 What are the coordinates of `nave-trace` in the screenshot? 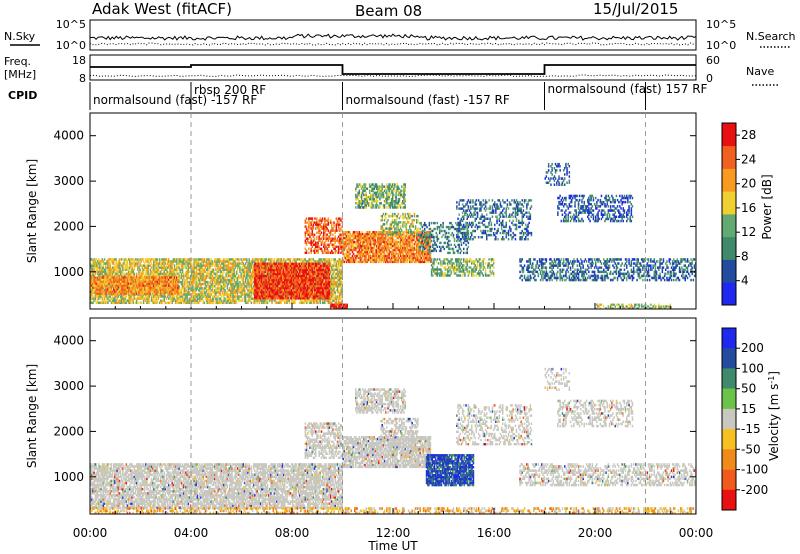 It's located at (393, 76).